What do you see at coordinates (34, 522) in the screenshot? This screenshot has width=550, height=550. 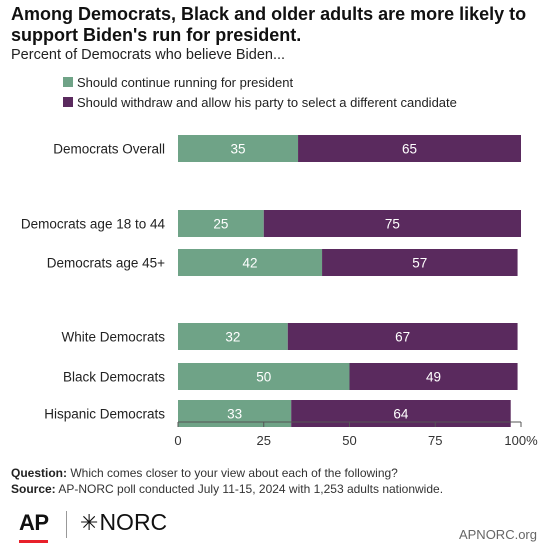 I see `ap-logo: AP` at bounding box center [34, 522].